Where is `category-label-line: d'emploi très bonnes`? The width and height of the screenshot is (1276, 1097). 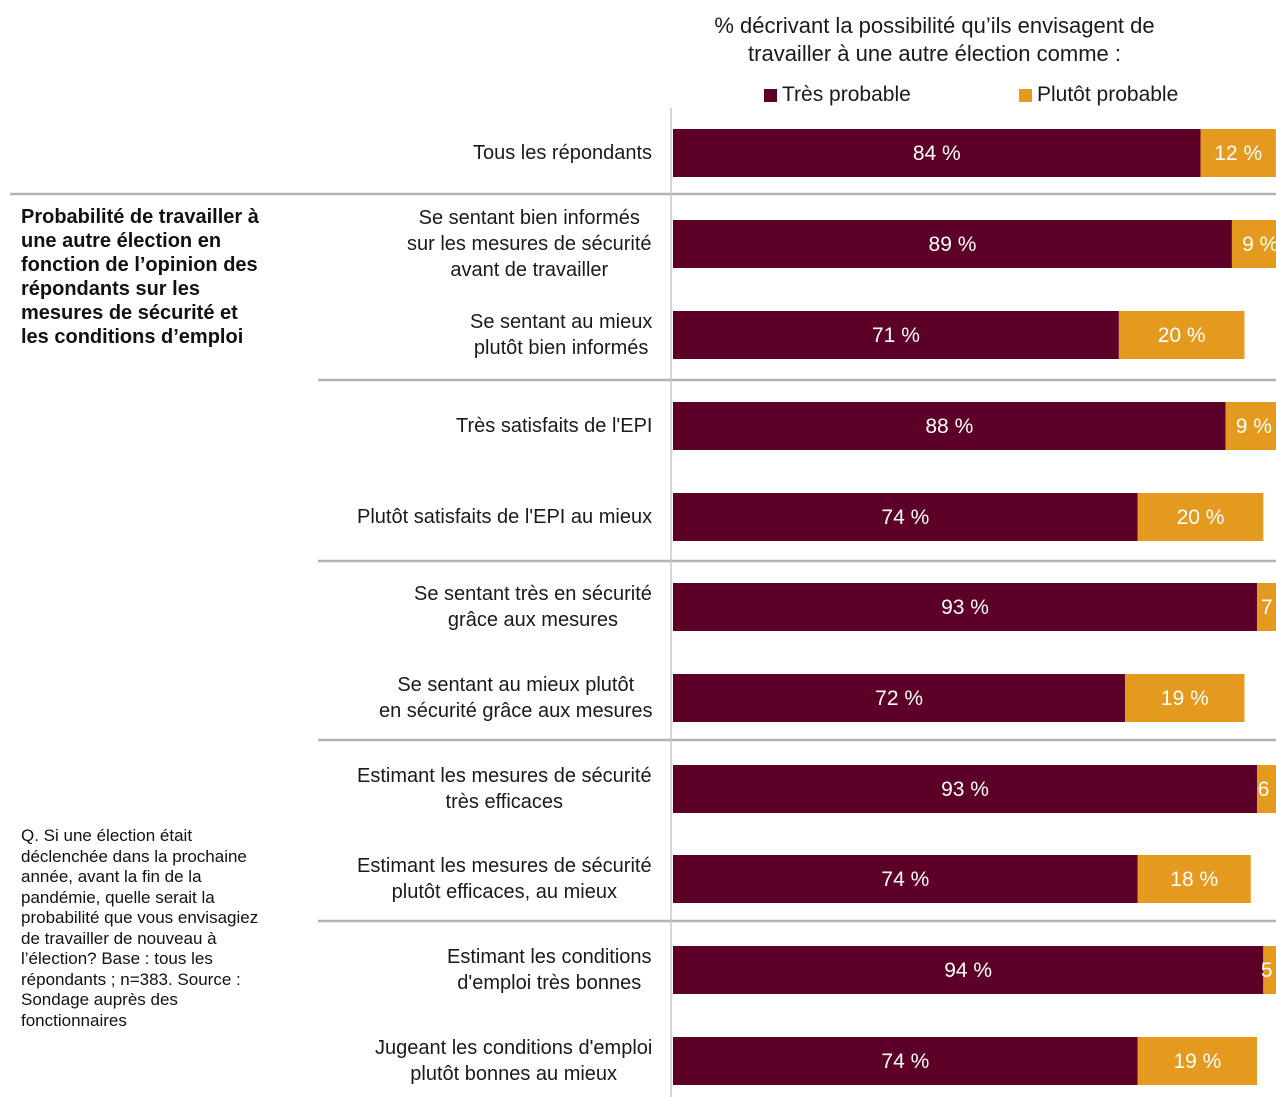 category-label-line: d'emploi très bonnes is located at coordinates (549, 983).